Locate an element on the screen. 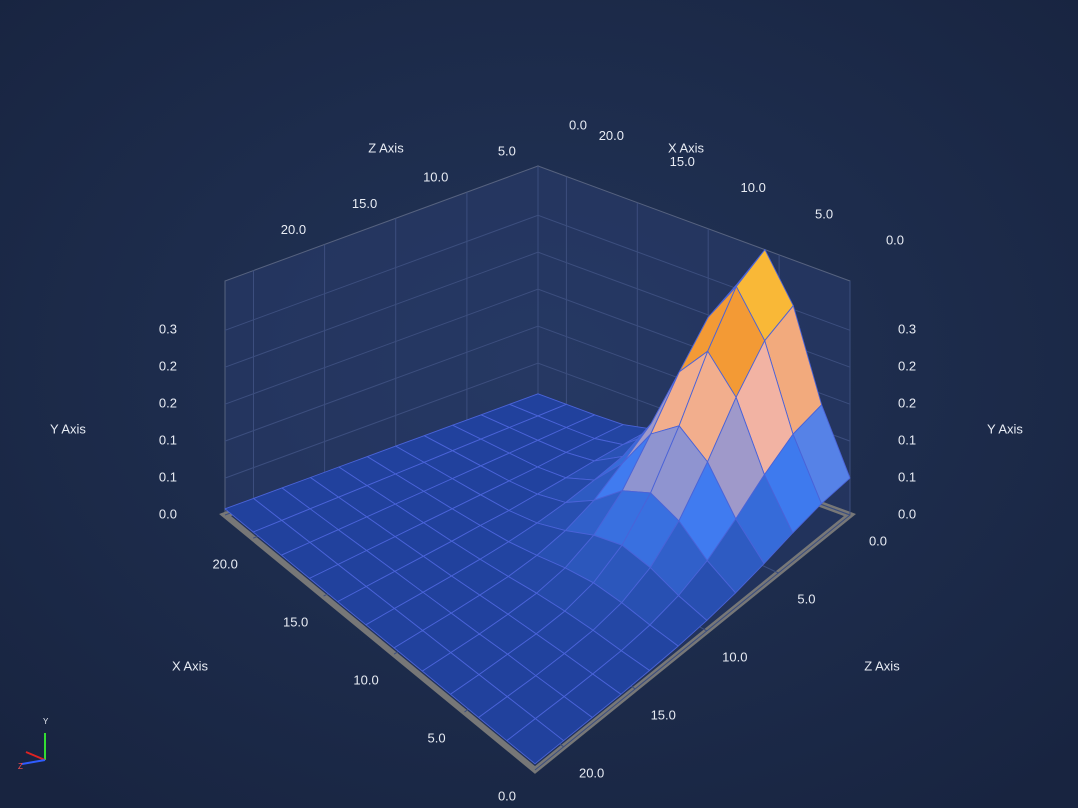 The width and height of the screenshot is (1078, 808). gizmo-label: Y is located at coordinates (46, 721).